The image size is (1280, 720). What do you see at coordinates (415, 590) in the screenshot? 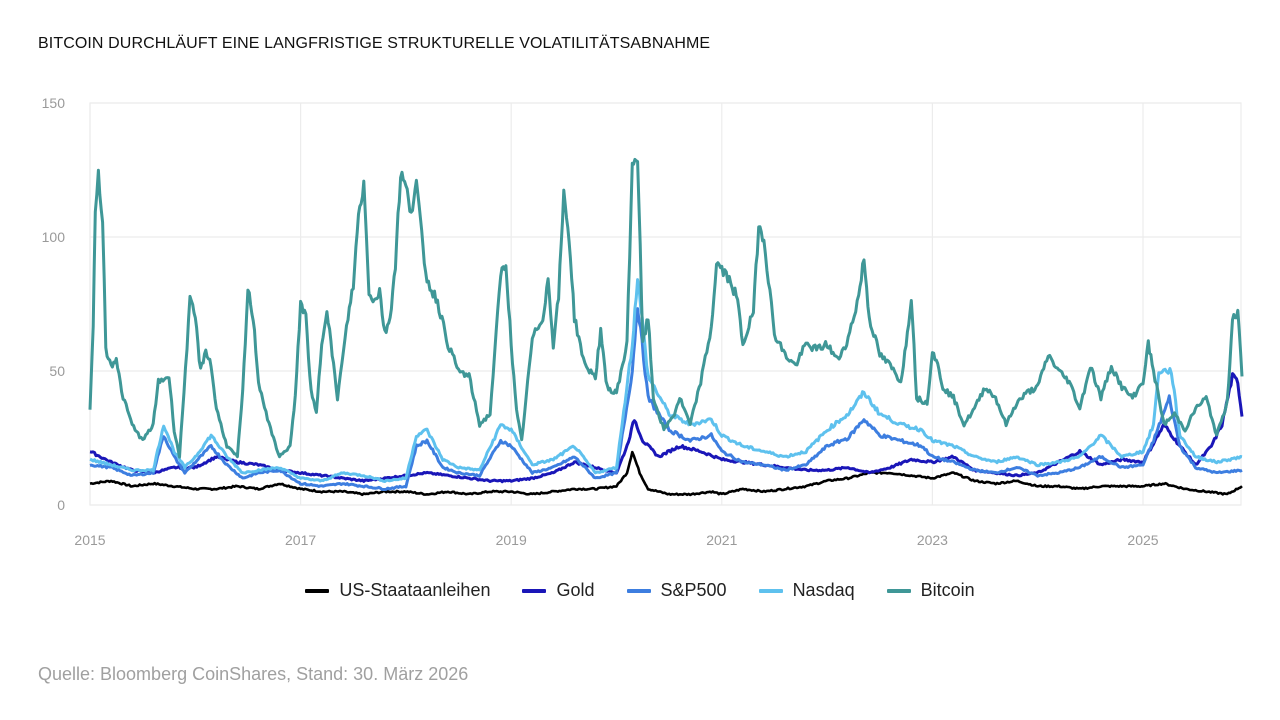
I see `legend-label: US-Staataanleihen` at bounding box center [415, 590].